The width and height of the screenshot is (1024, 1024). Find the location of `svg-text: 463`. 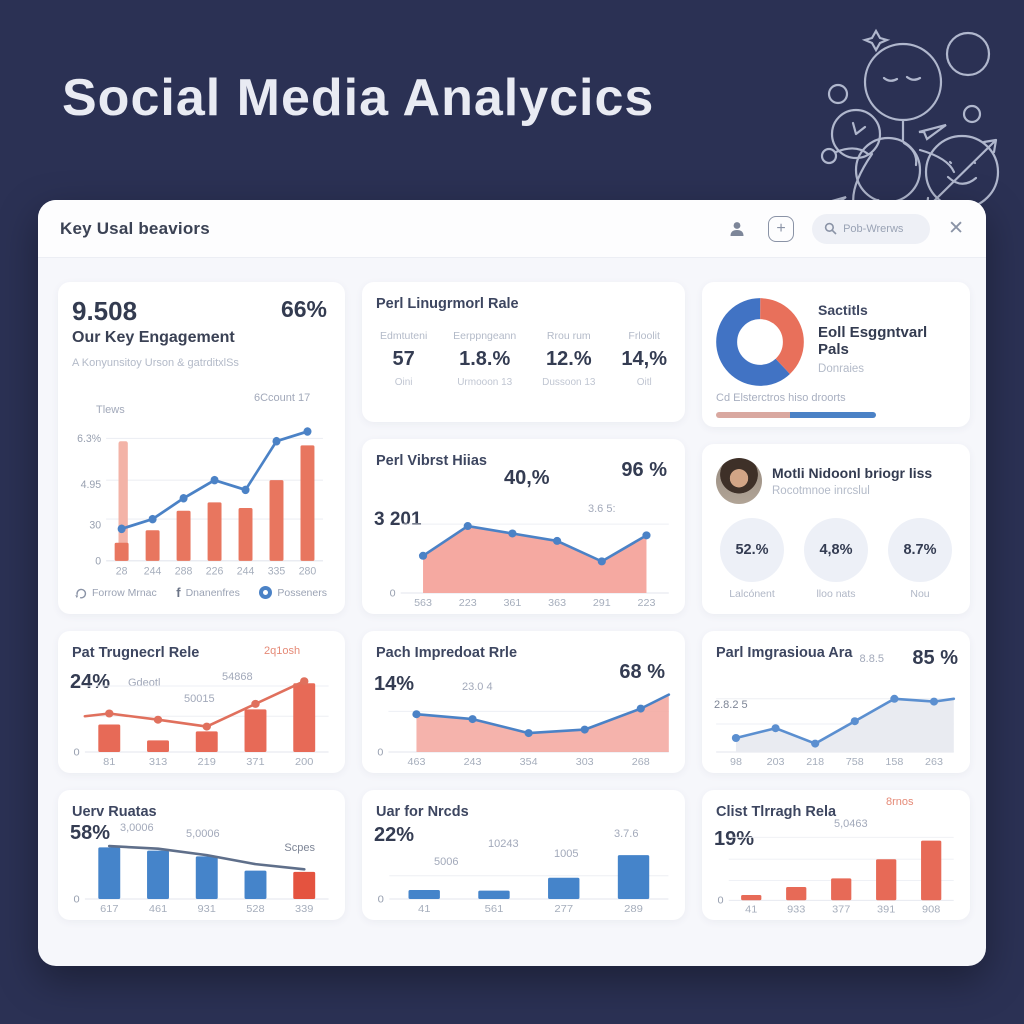

svg-text: 463 is located at coordinates (417, 762).